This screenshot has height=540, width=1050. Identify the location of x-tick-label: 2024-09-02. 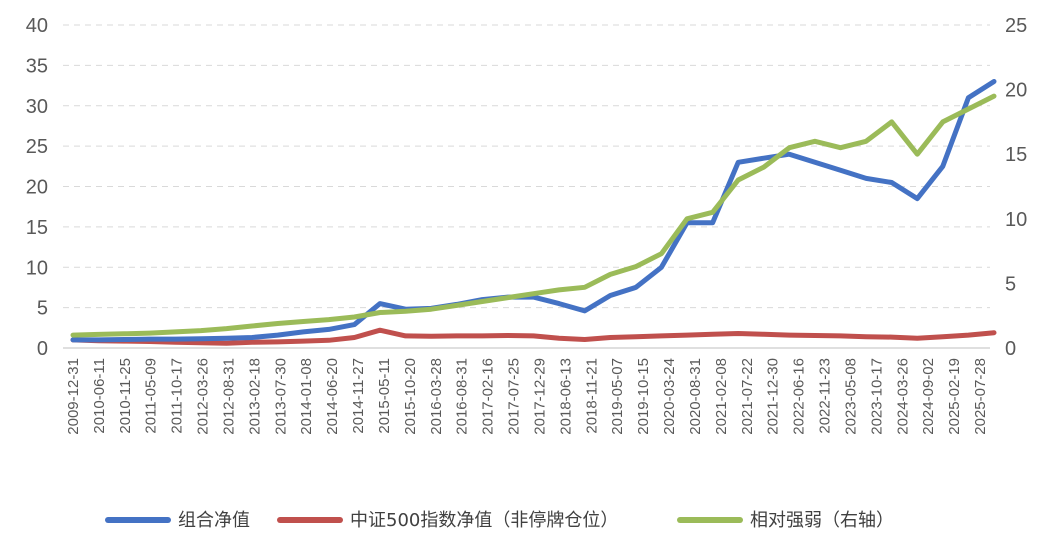
(928, 396).